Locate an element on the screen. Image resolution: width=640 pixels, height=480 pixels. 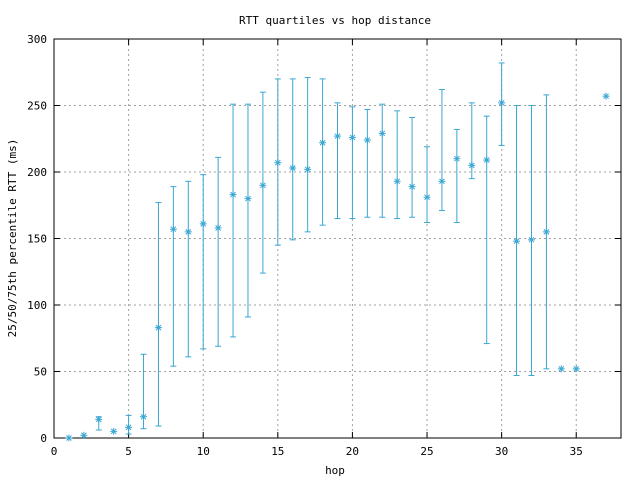
x-tick-label: 35 is located at coordinates (576, 451).